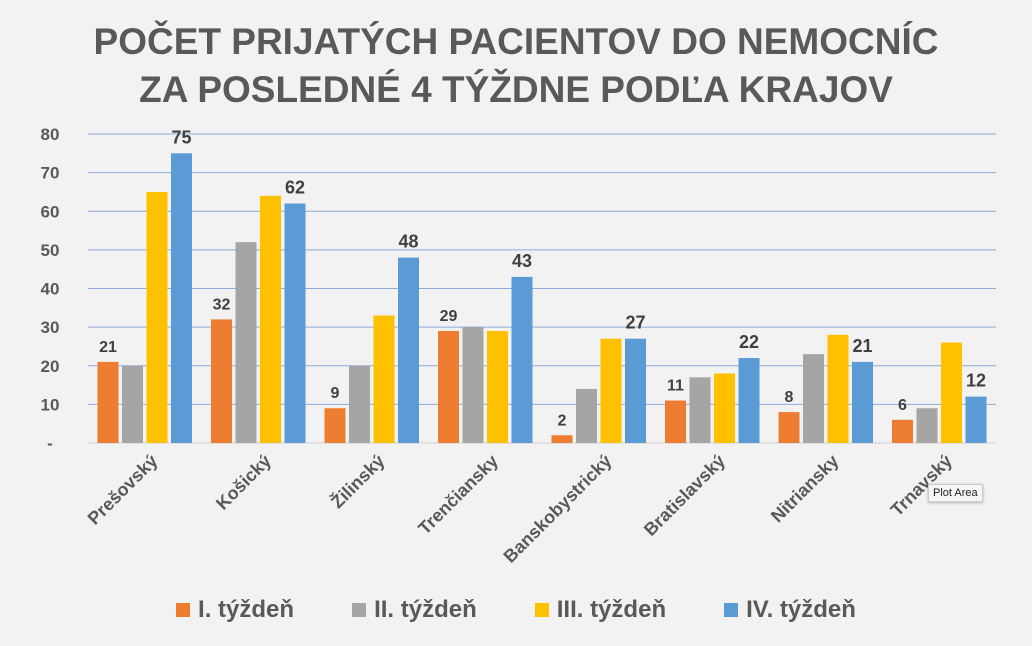  Describe the element at coordinates (295, 188) in the screenshot. I see `data-label: 62` at that location.